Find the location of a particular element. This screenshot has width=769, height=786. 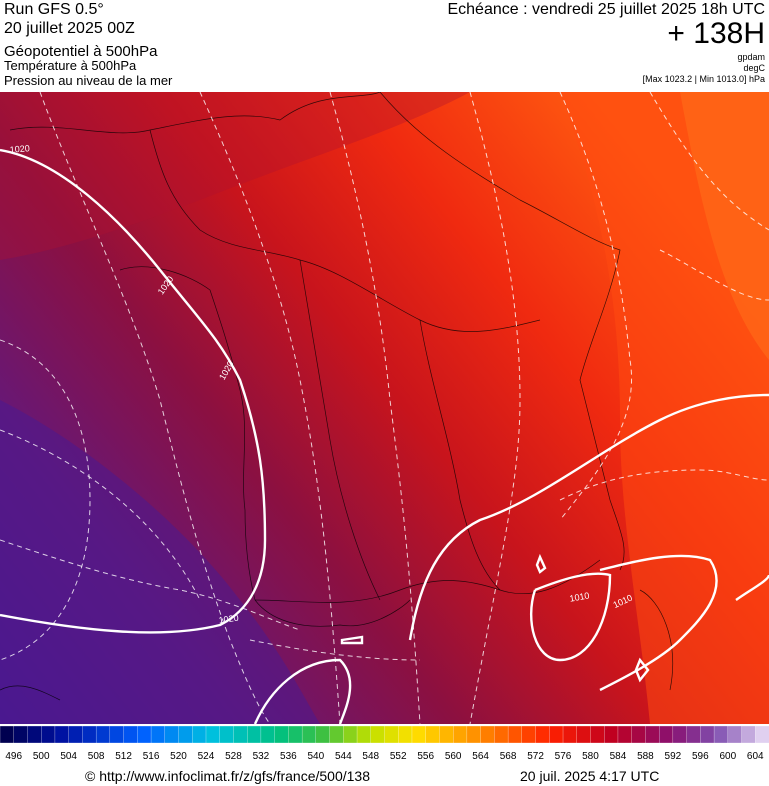

colorbar-label: 580 is located at coordinates (590, 756).